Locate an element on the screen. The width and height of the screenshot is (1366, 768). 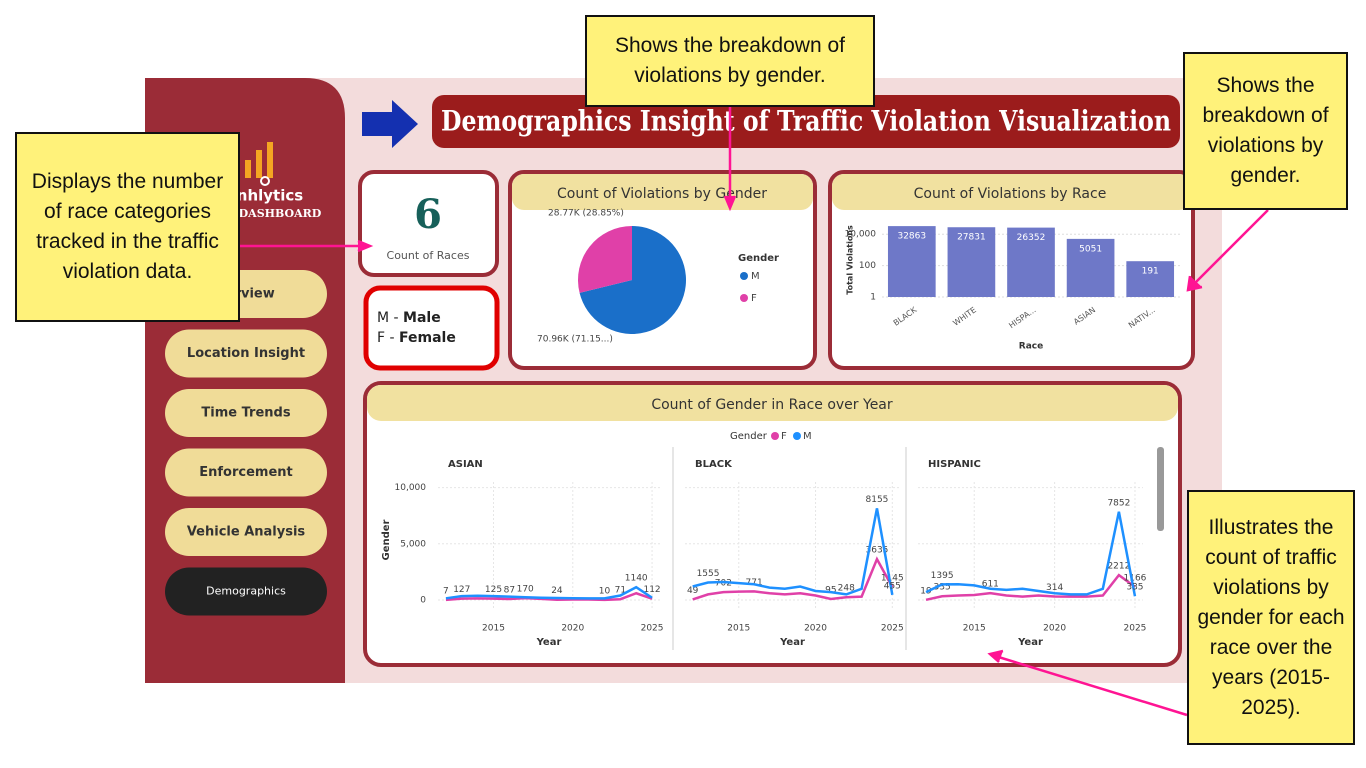
bar-value-label: 27831 is located at coordinates (971, 238).